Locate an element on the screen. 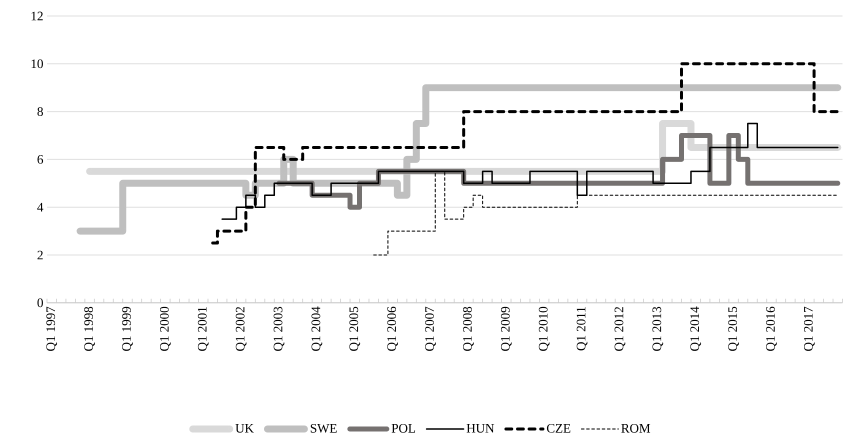 Image resolution: width=843 pixels, height=446 pixels. x-tick-label: Q1 2016 is located at coordinates (771, 329).